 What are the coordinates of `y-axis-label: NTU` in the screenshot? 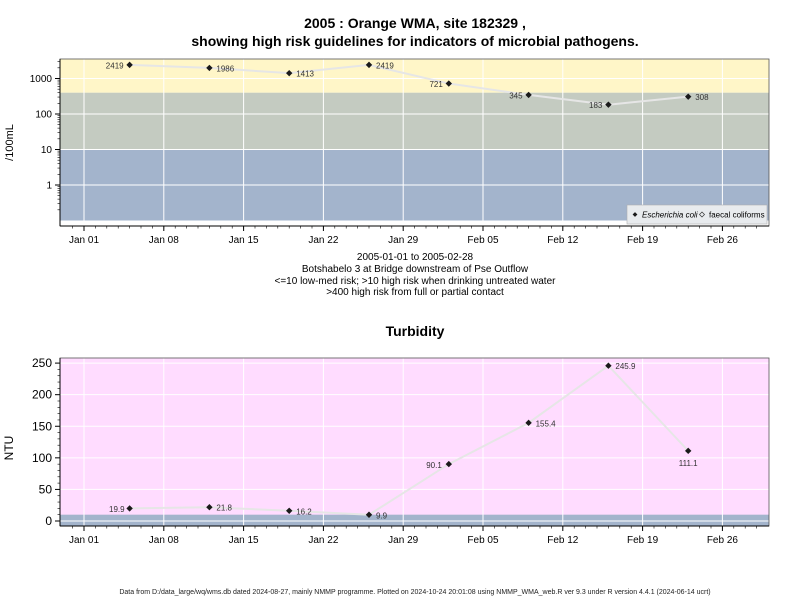 It's located at (9, 448).